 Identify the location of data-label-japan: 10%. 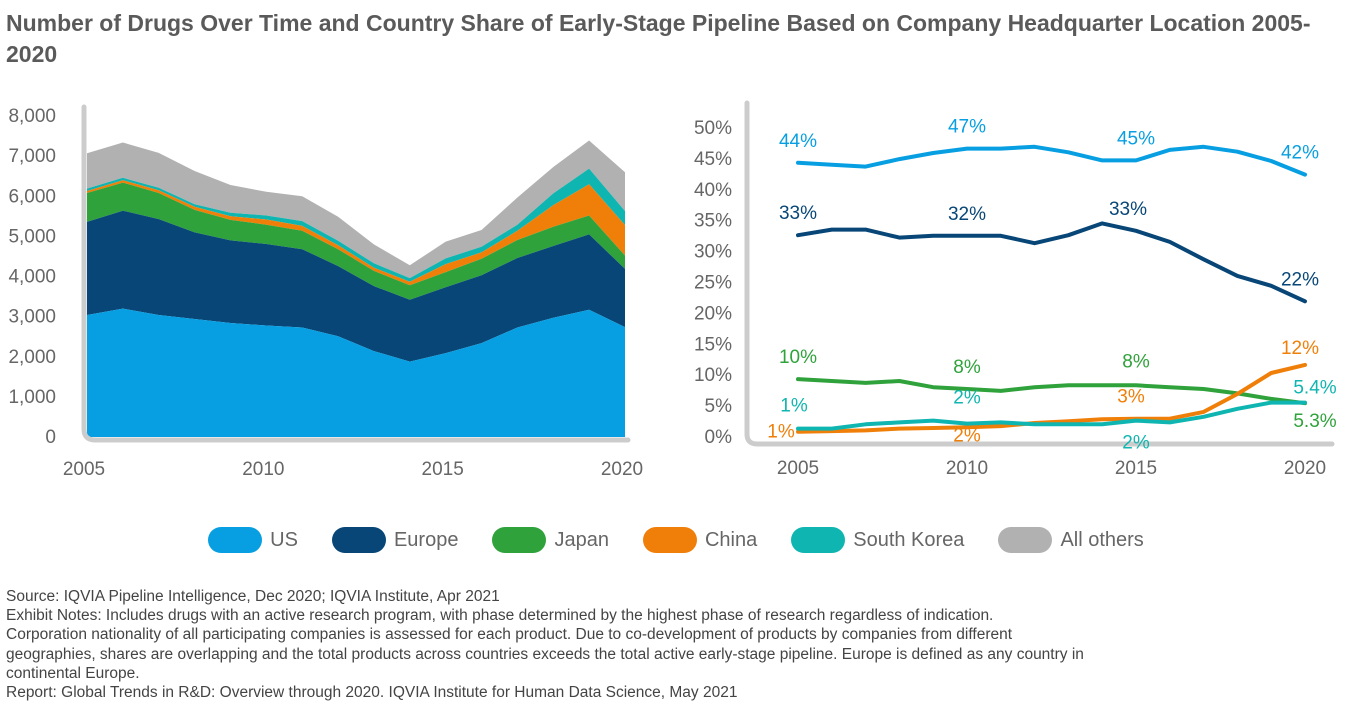
(798, 357).